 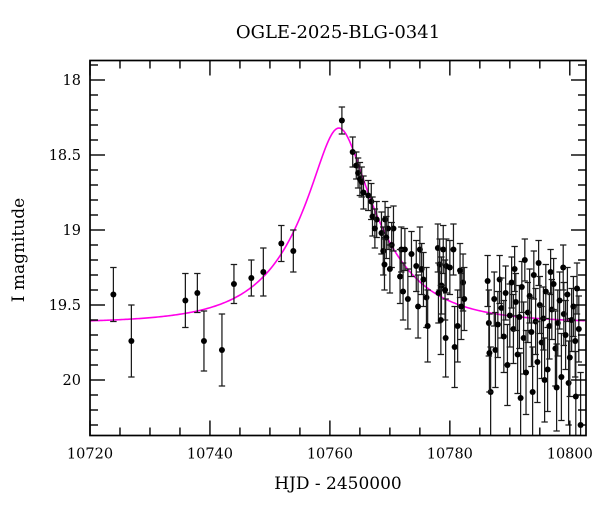 I want to click on x-tick-label: 10720, so click(x=90, y=455).